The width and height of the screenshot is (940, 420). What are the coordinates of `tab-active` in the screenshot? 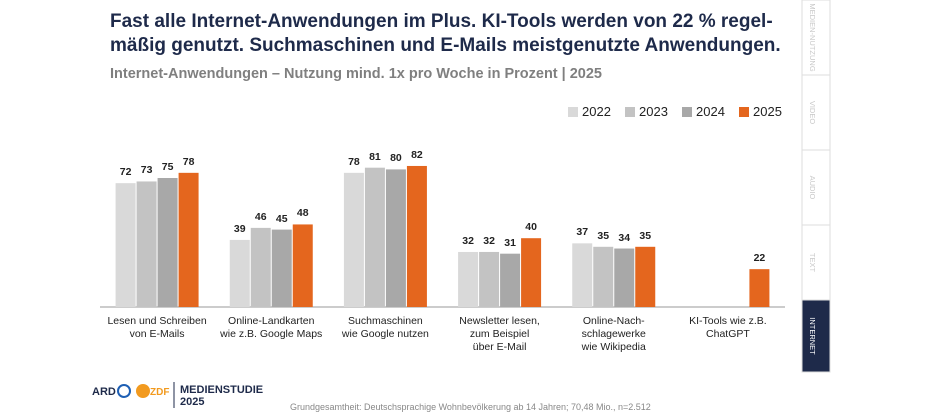 It's located at (816, 336).